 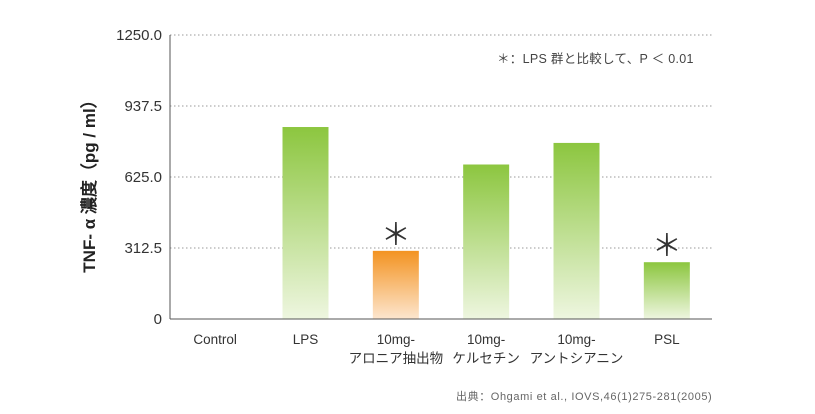 What do you see at coordinates (143, 106) in the screenshot?
I see `y-tick-label: 937.5` at bounding box center [143, 106].